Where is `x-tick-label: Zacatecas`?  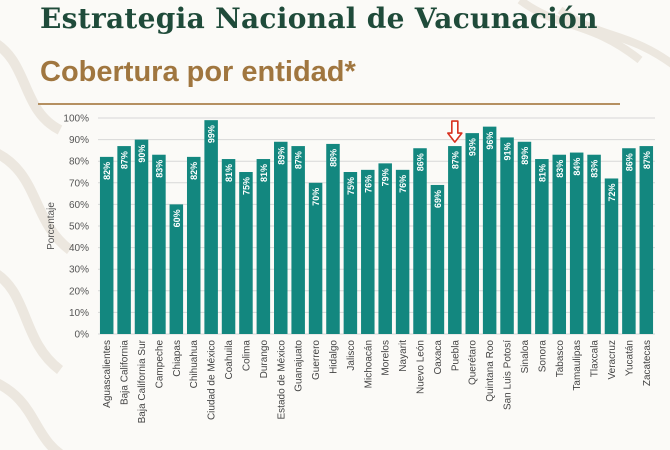
x-tick-label: Zacatecas is located at coordinates (647, 363).